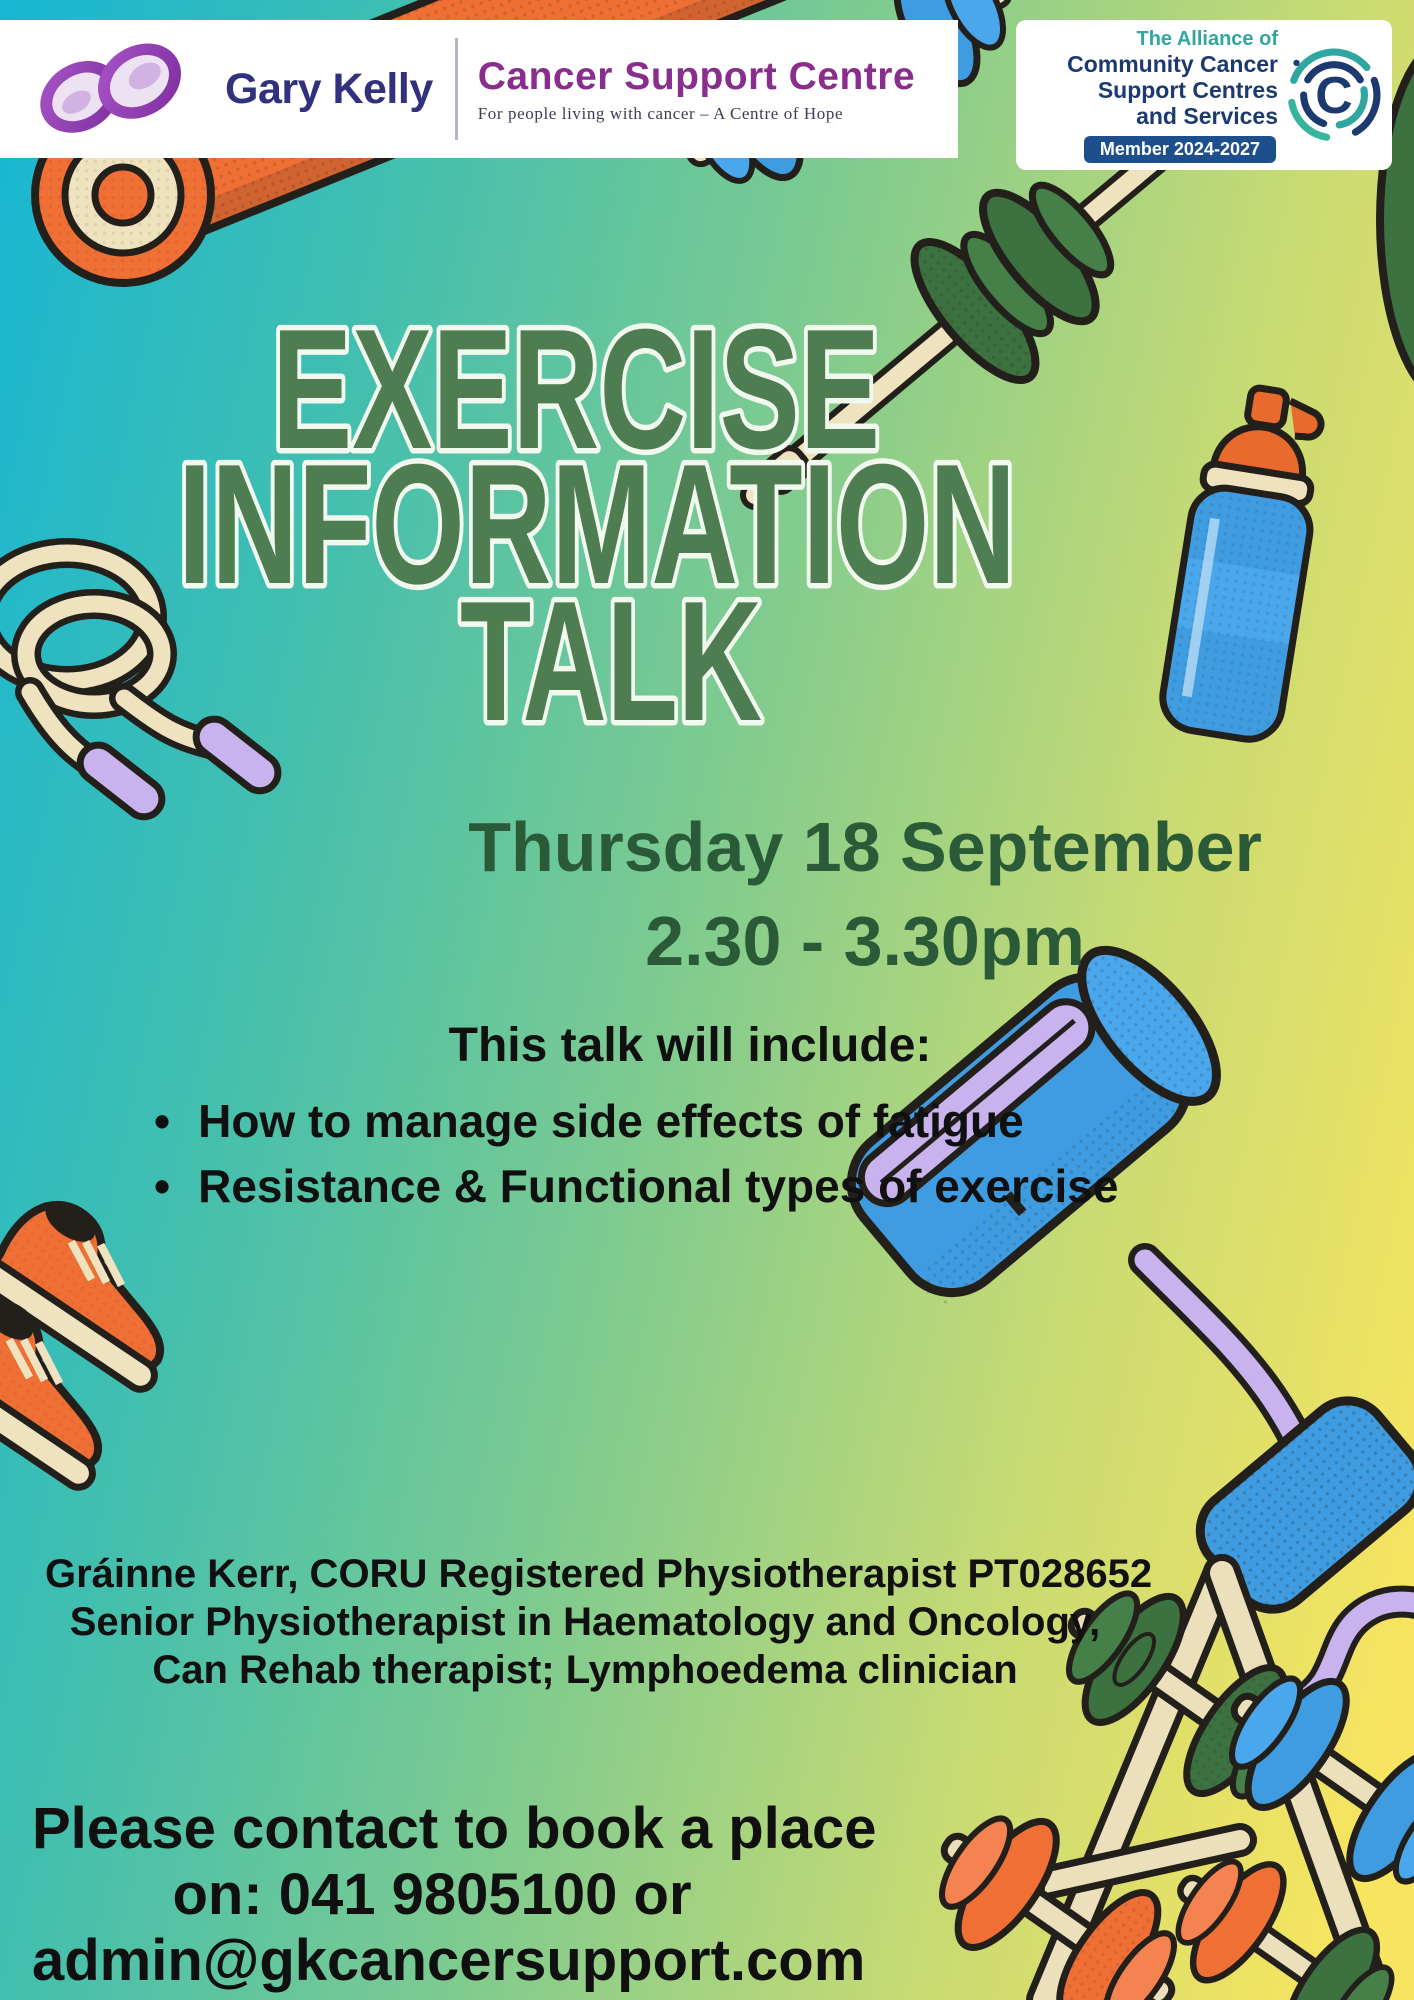  What do you see at coordinates (1348, 1652) in the screenshot?
I see `resistance-band-illustration` at bounding box center [1348, 1652].